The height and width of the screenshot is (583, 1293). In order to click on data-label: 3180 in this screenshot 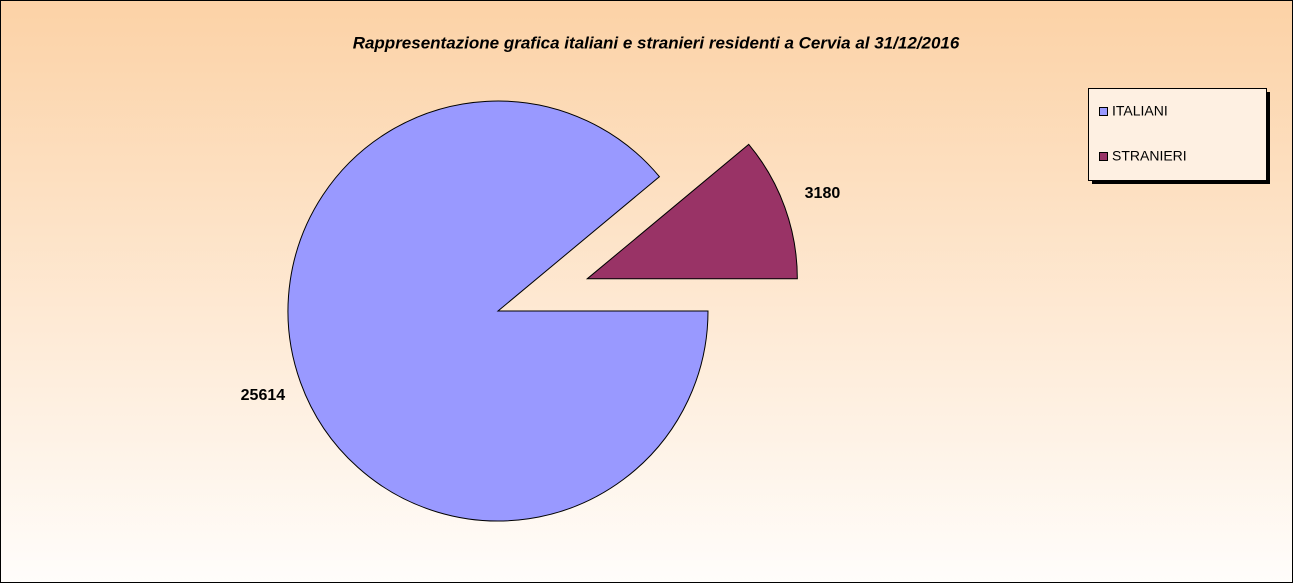, I will do `click(823, 193)`.